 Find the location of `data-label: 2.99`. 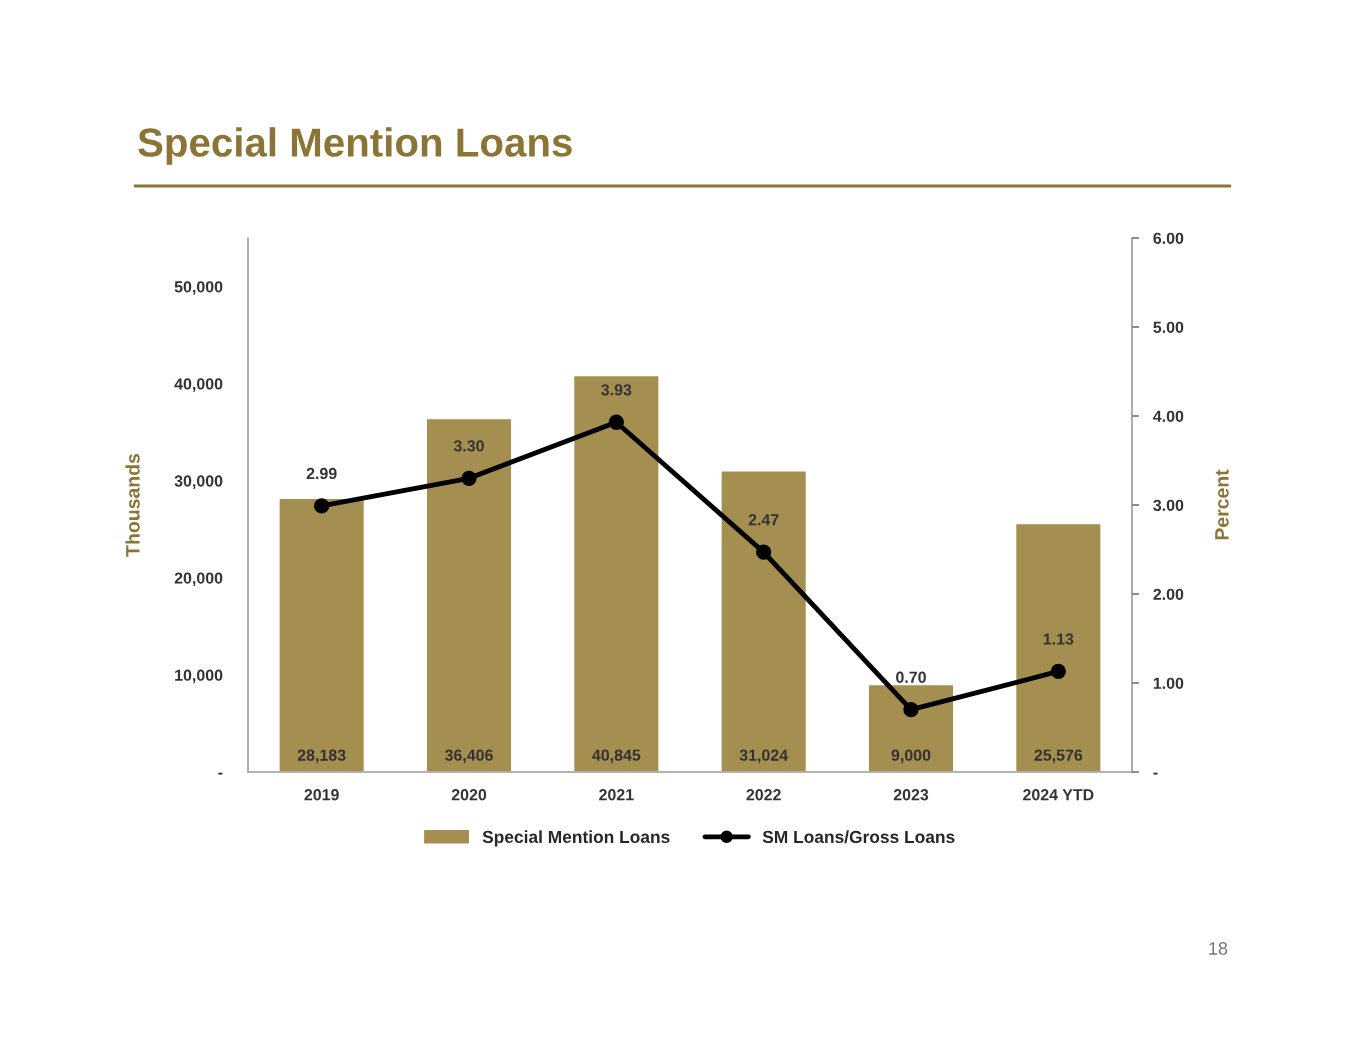

data-label: 2.99 is located at coordinates (321, 473).